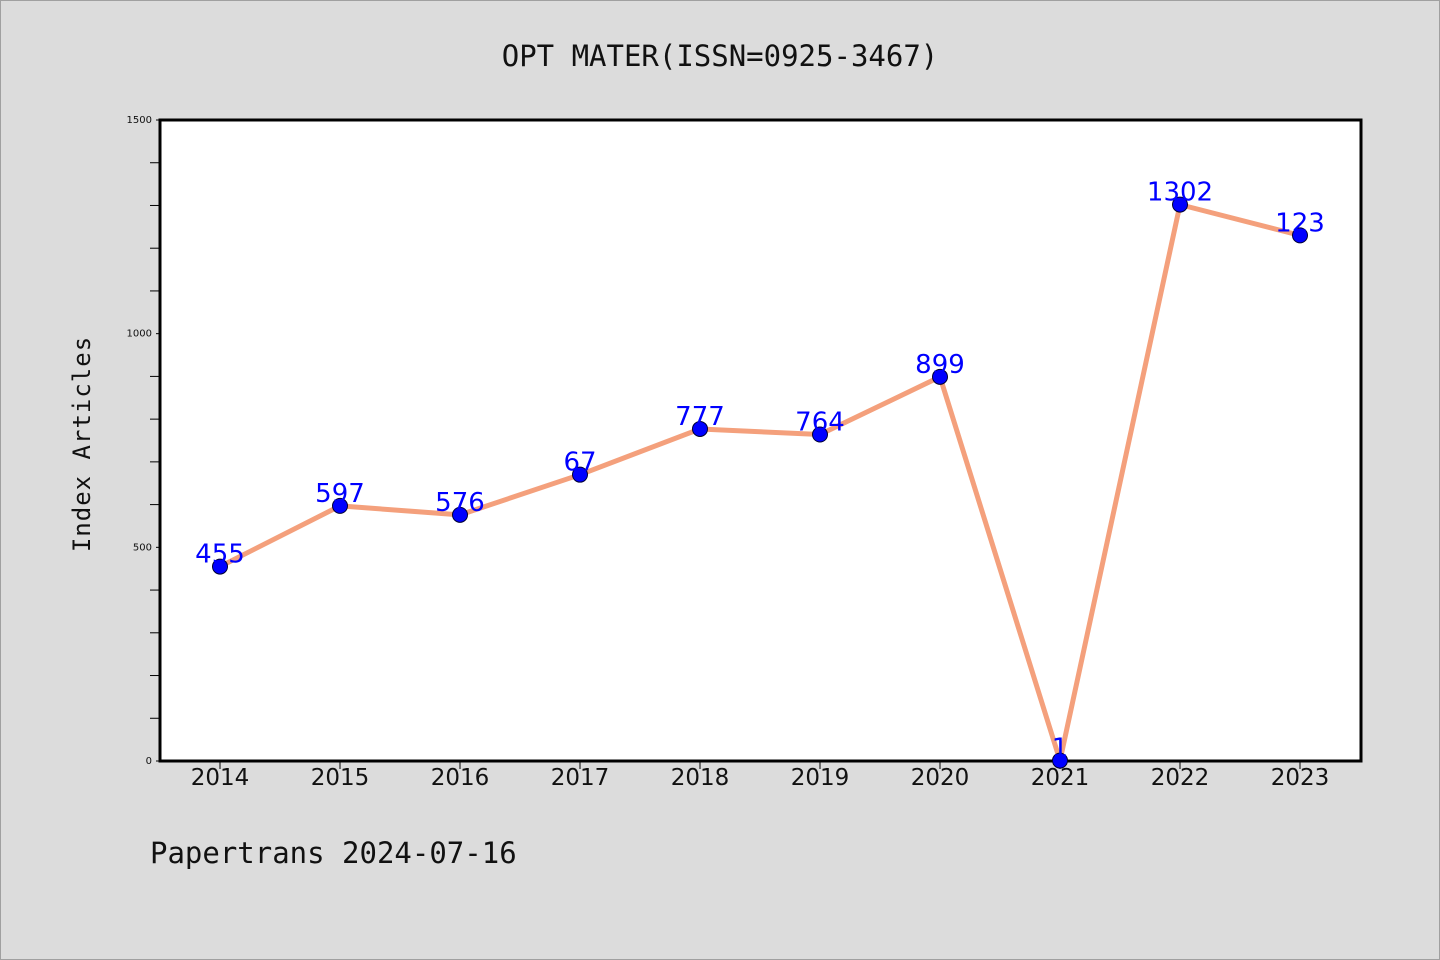  What do you see at coordinates (820, 778) in the screenshot?
I see `x-tick-label: 2019` at bounding box center [820, 778].